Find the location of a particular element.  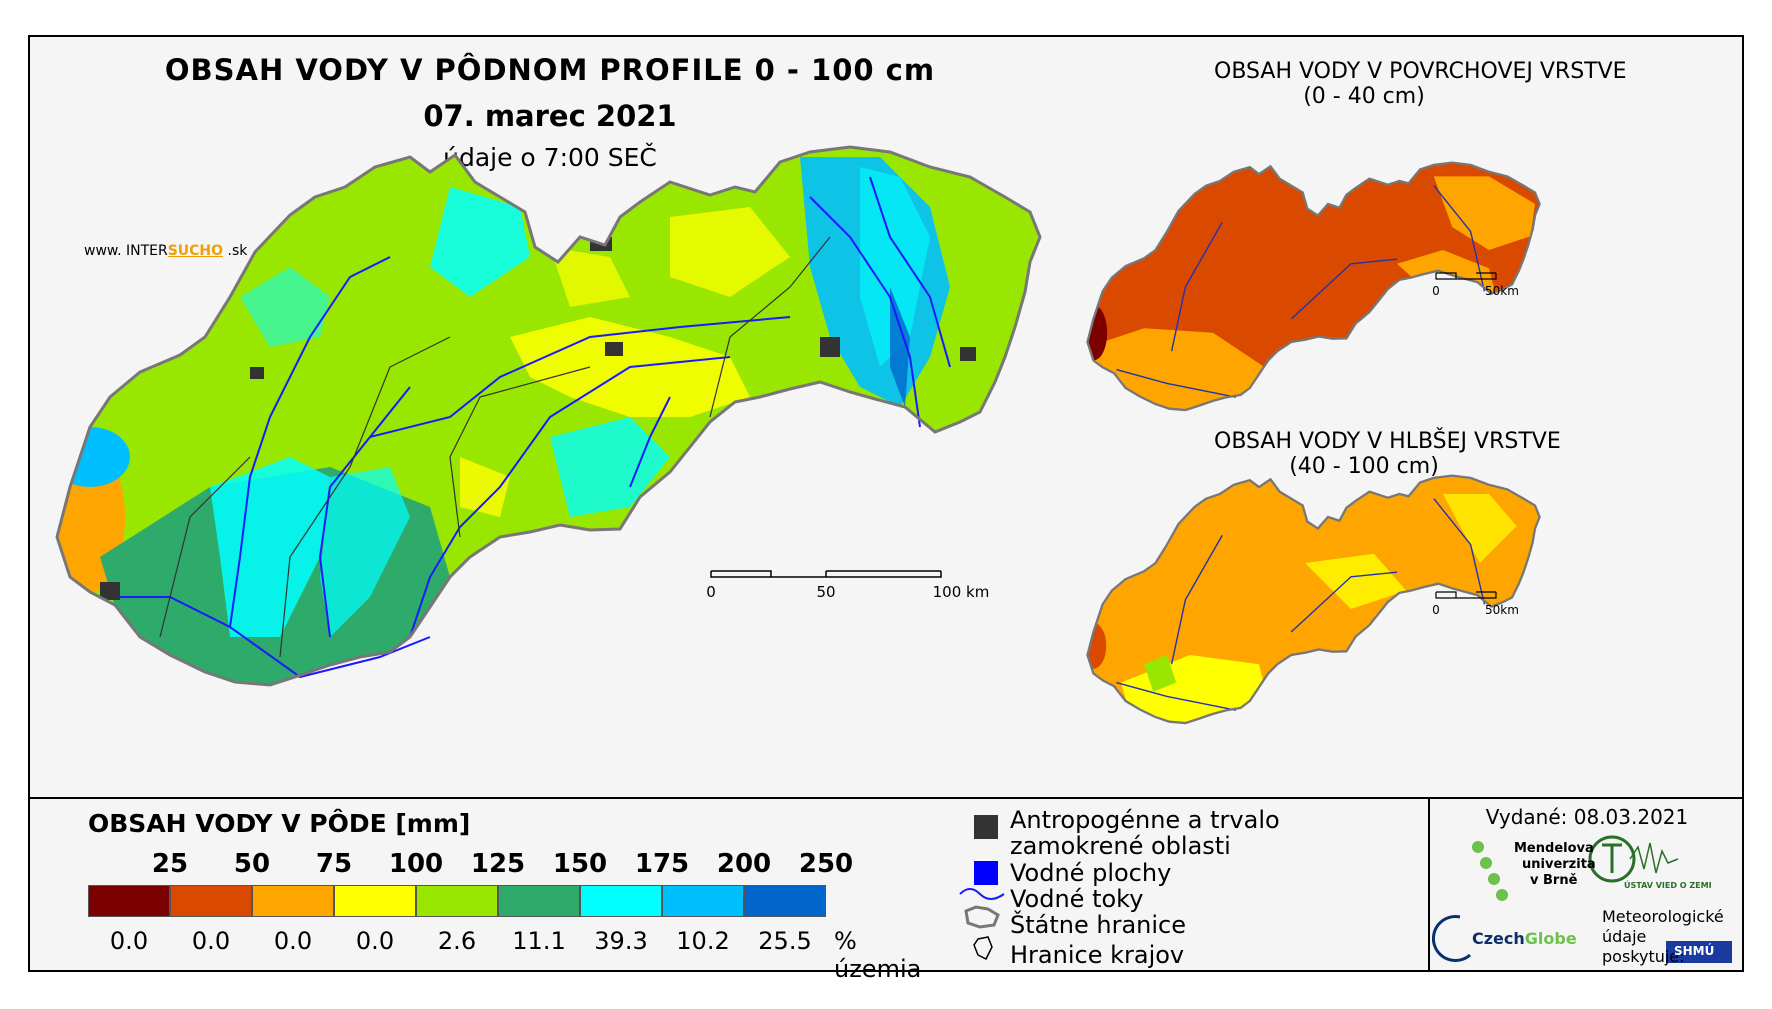

inset-surface-scale-0: 0 is located at coordinates (1436, 291).